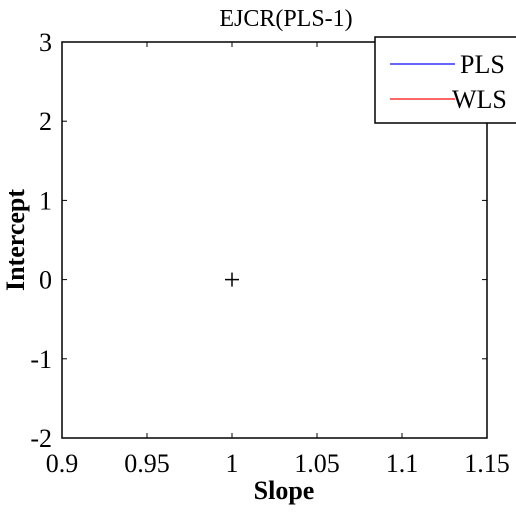 This screenshot has height=524, width=516. I want to click on legend-label-wls: WLS, so click(479, 99).